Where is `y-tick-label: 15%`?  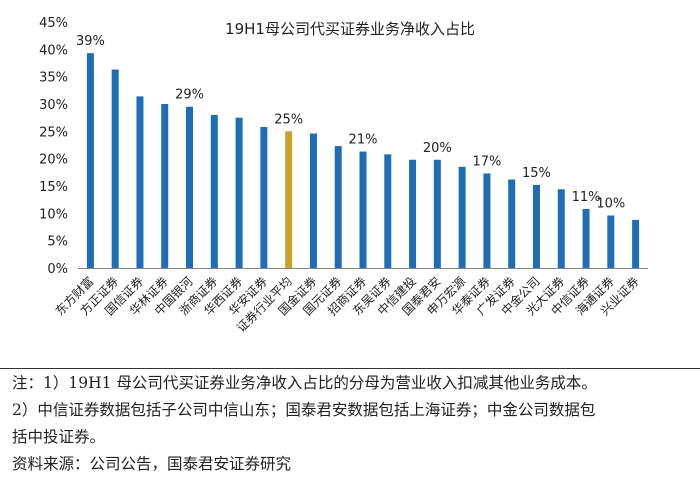
y-tick-label: 15% is located at coordinates (53, 187).